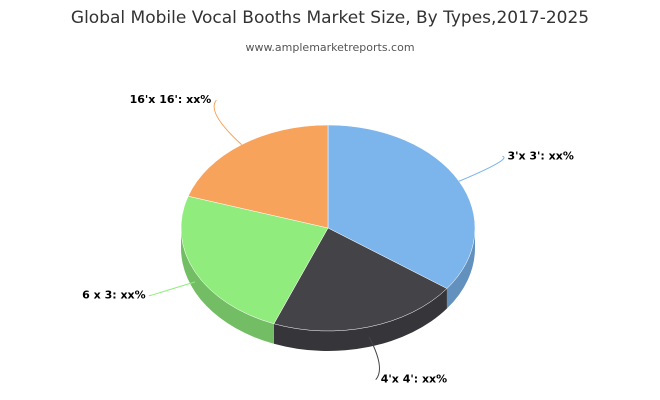 The image size is (660, 400). I want to click on data-label: 4'x 4': xx%, so click(414, 379).